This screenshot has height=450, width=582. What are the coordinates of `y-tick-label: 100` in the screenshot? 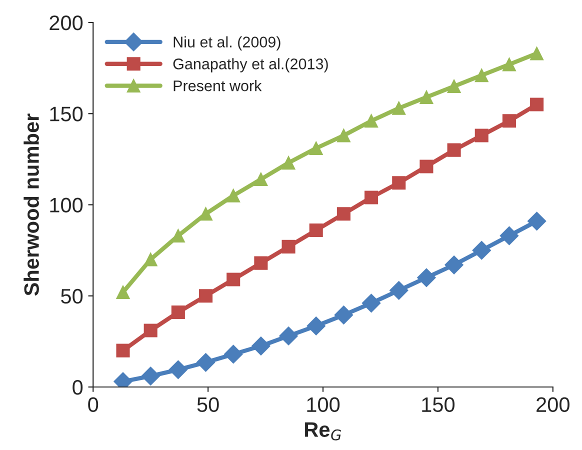 It's located at (66, 205).